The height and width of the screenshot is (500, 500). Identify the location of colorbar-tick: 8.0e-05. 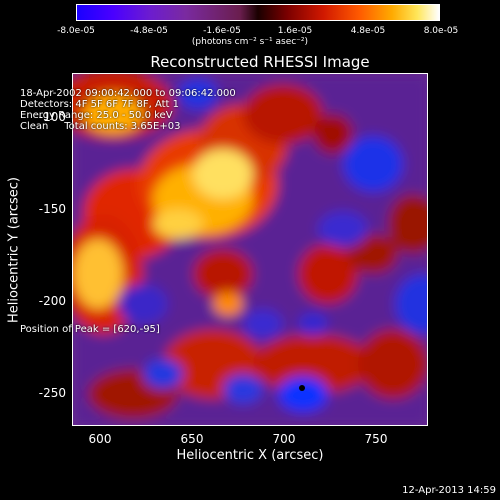
(441, 31).